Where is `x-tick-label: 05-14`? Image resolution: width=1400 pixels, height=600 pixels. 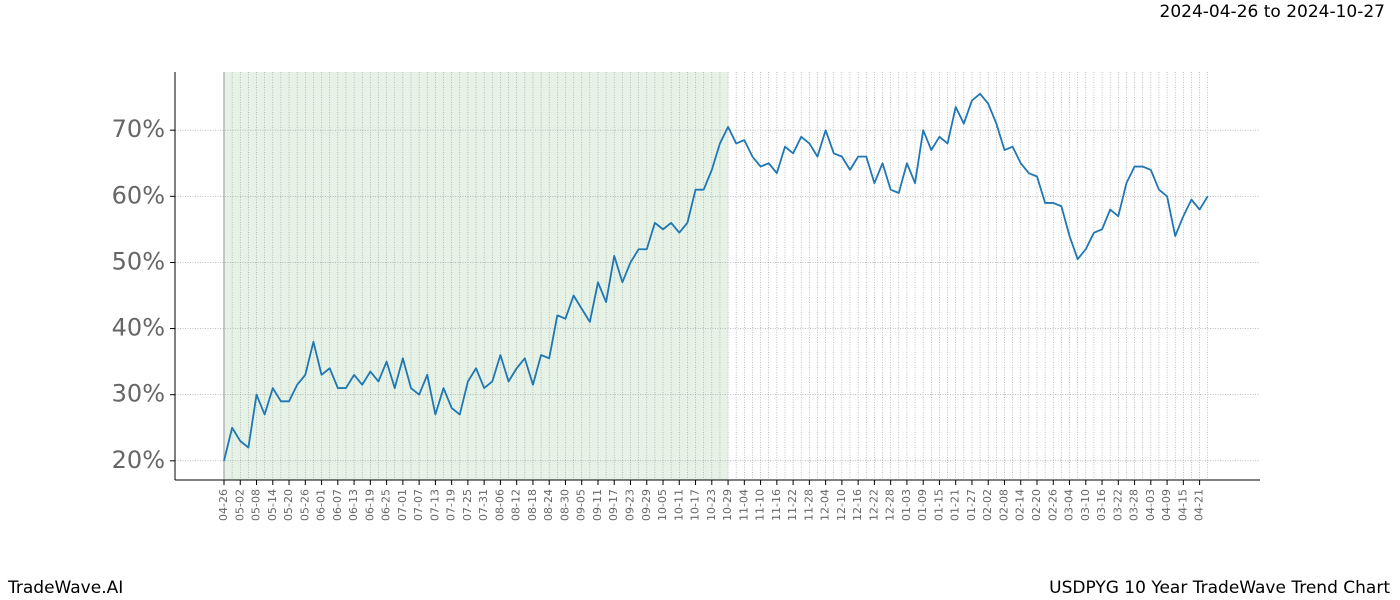
x-tick-label: 05-14 is located at coordinates (272, 505).